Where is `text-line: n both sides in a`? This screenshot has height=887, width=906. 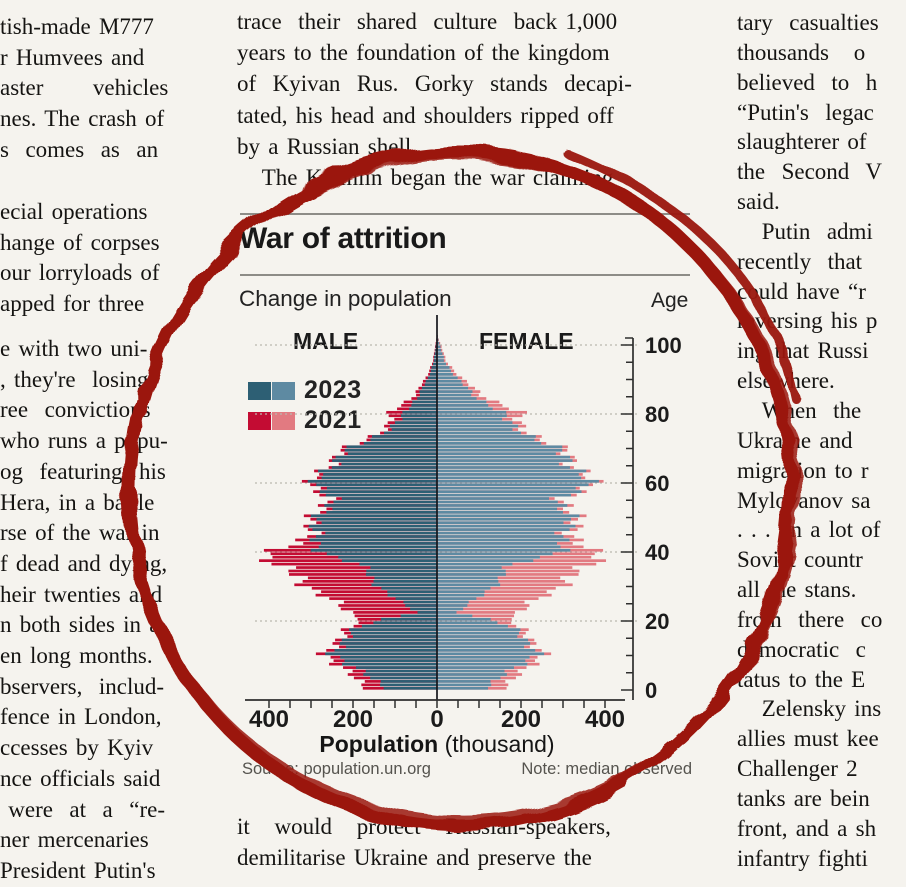 text-line: n both sides in a is located at coordinates (116, 625).